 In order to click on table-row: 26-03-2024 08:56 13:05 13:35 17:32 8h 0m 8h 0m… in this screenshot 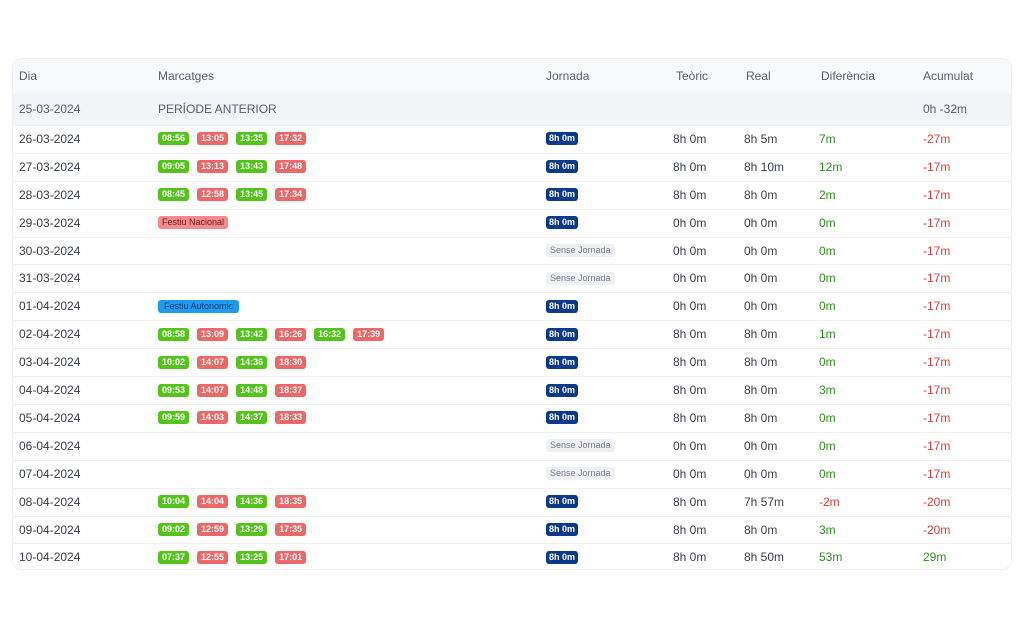, I will do `click(512, 139)`.